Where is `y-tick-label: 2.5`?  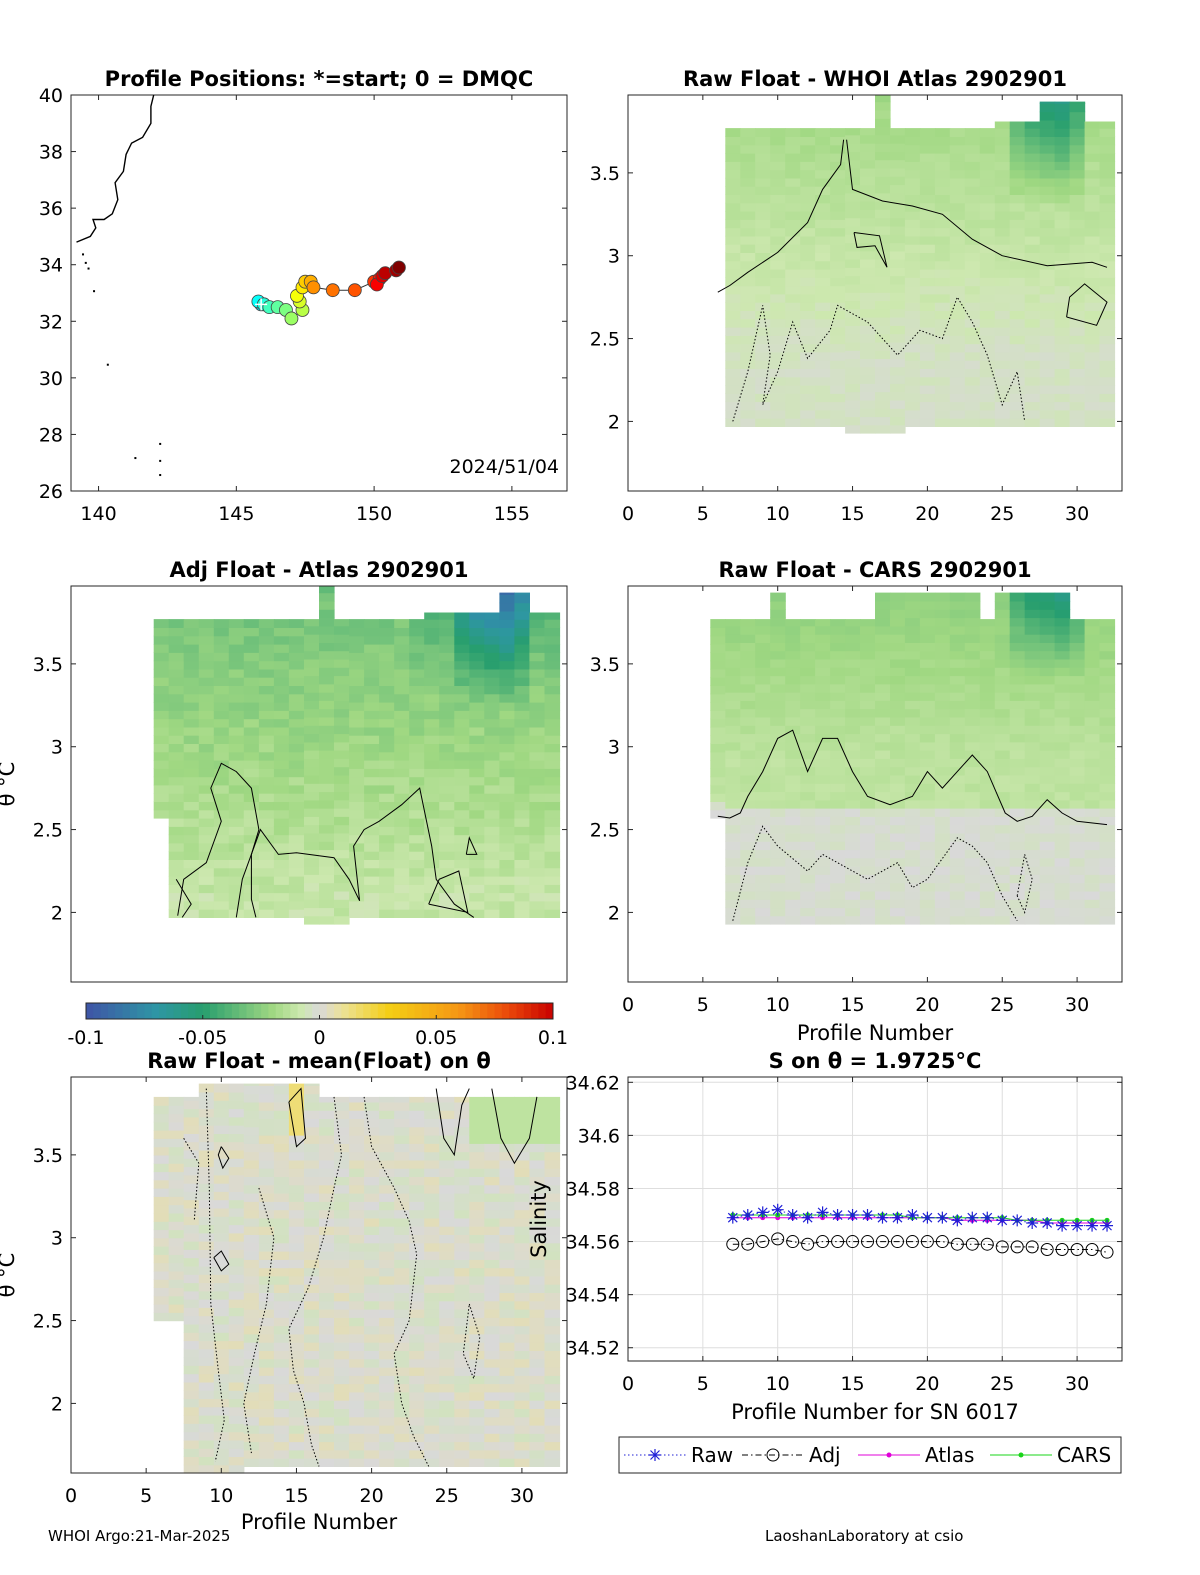 y-tick-label: 2.5 is located at coordinates (48, 831).